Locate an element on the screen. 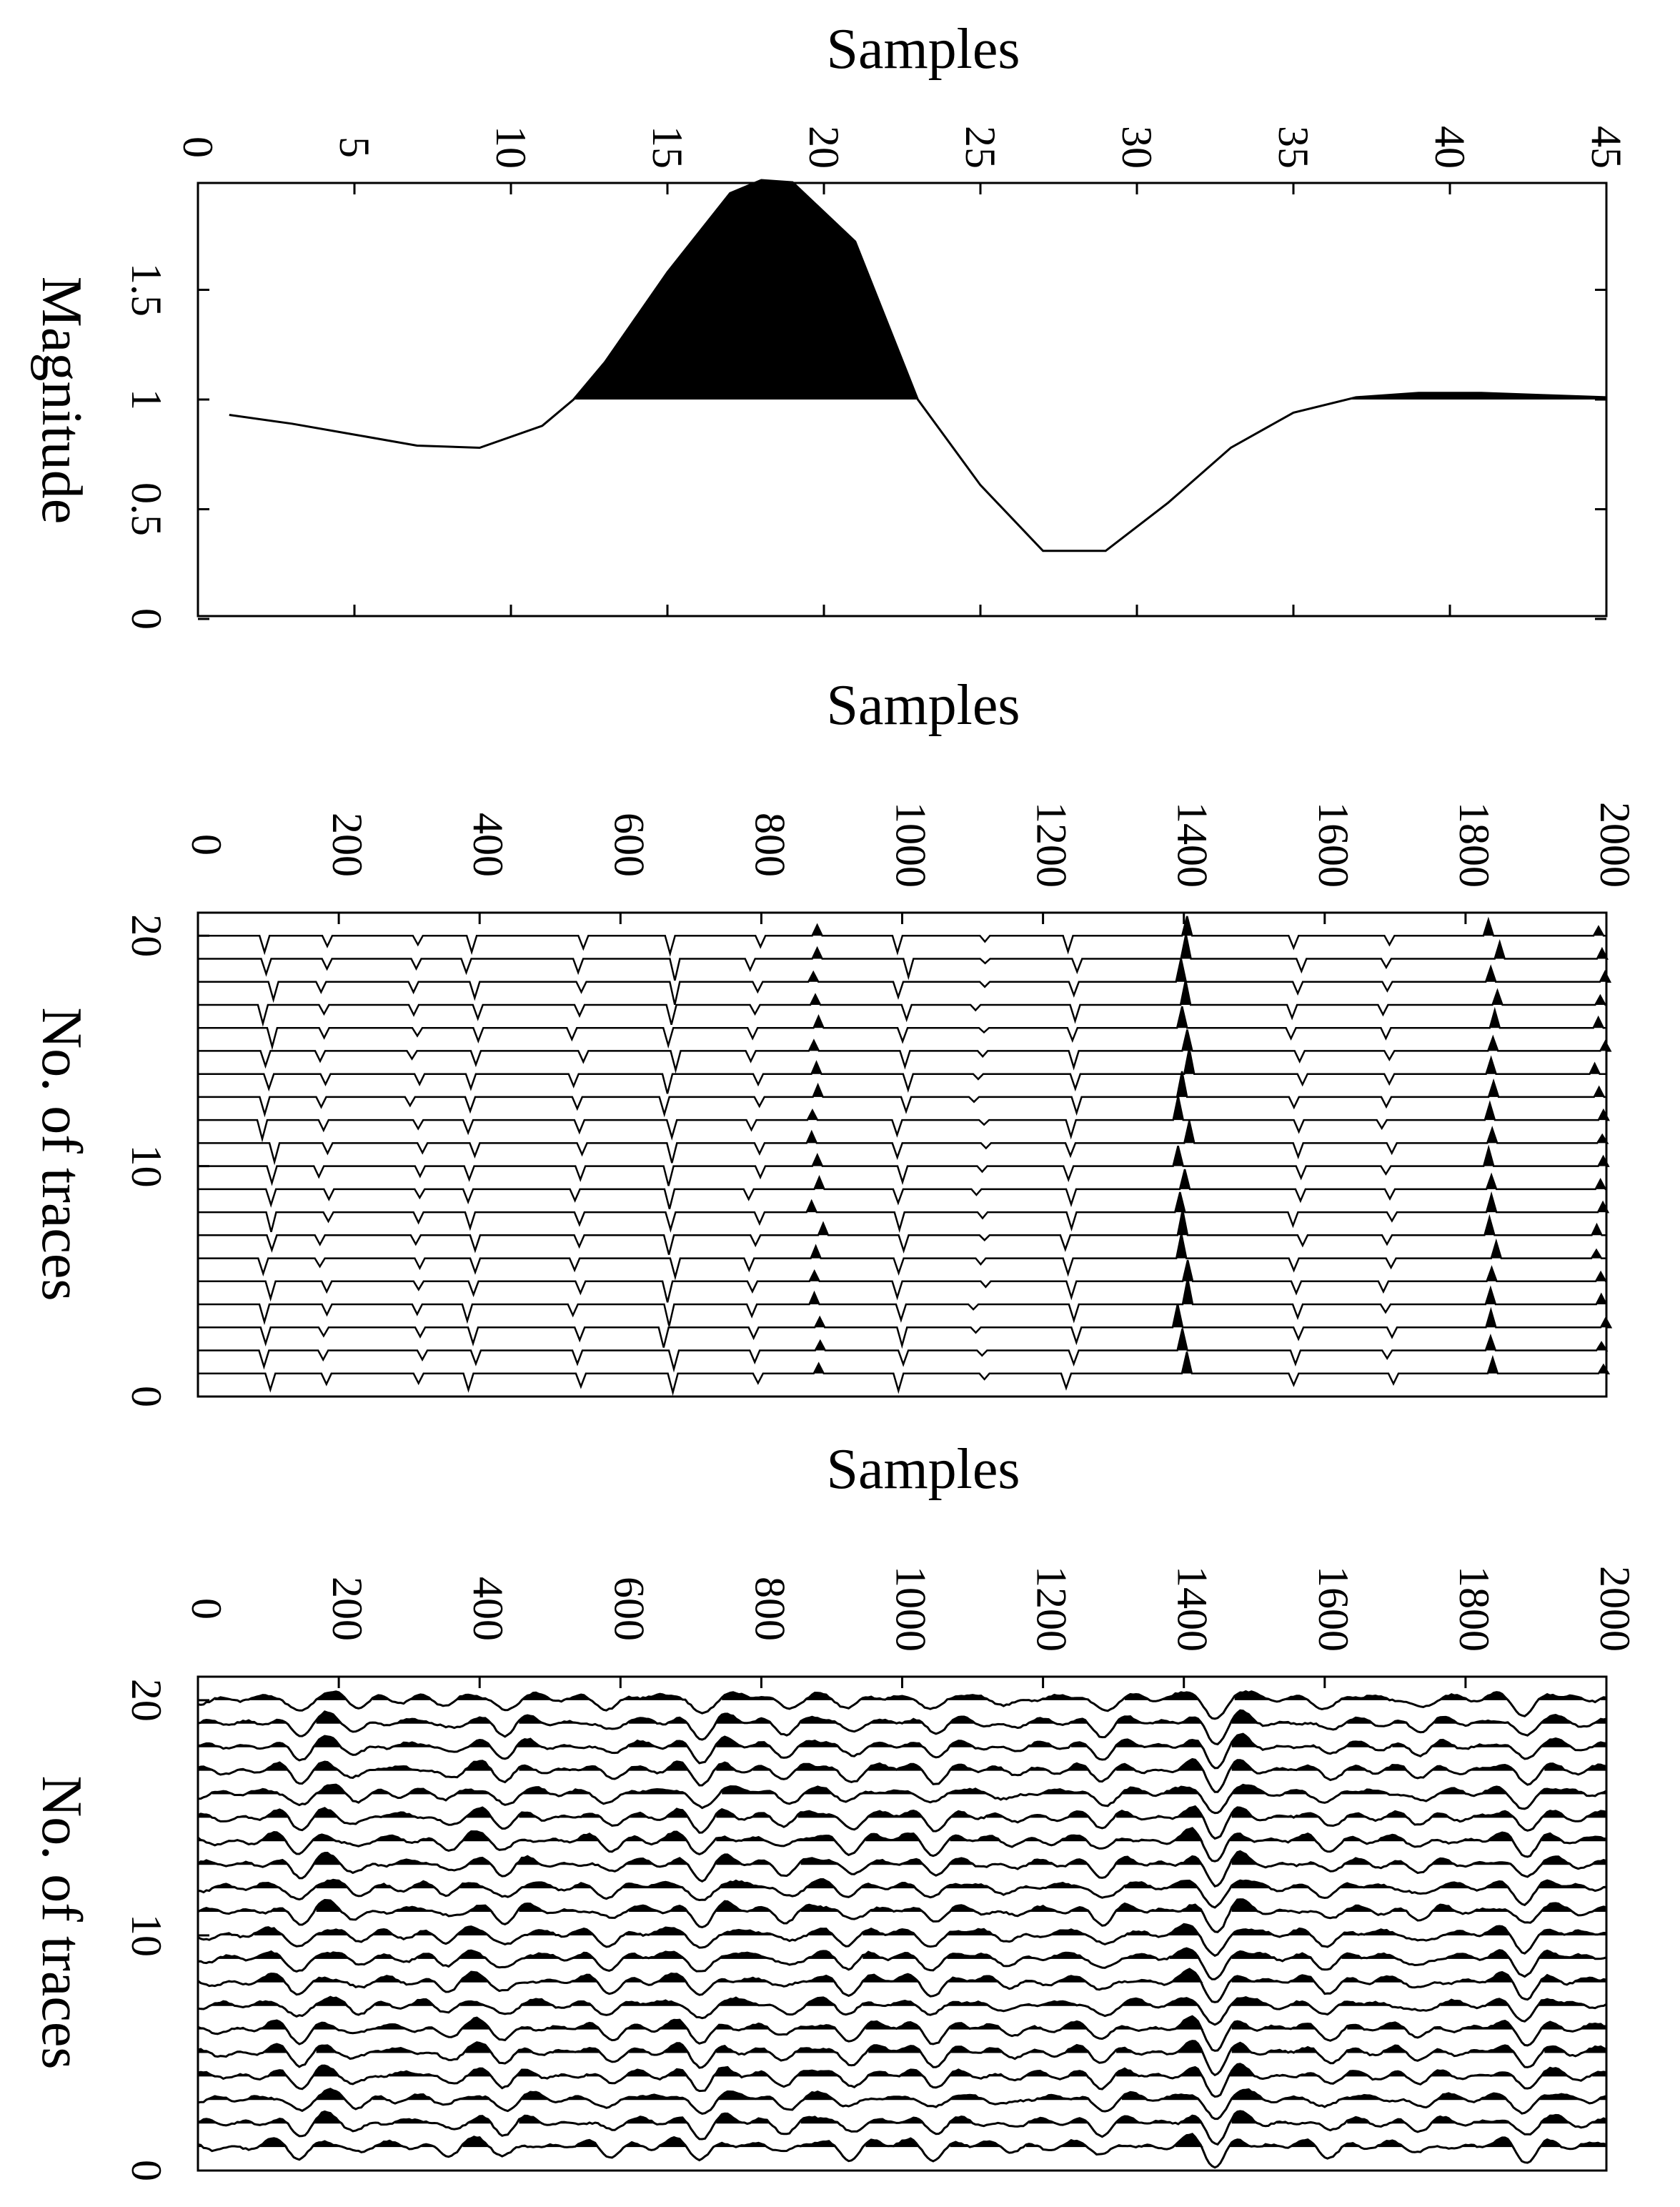  synthetic-y-ticks: 0 10 20 is located at coordinates (166, 1930).